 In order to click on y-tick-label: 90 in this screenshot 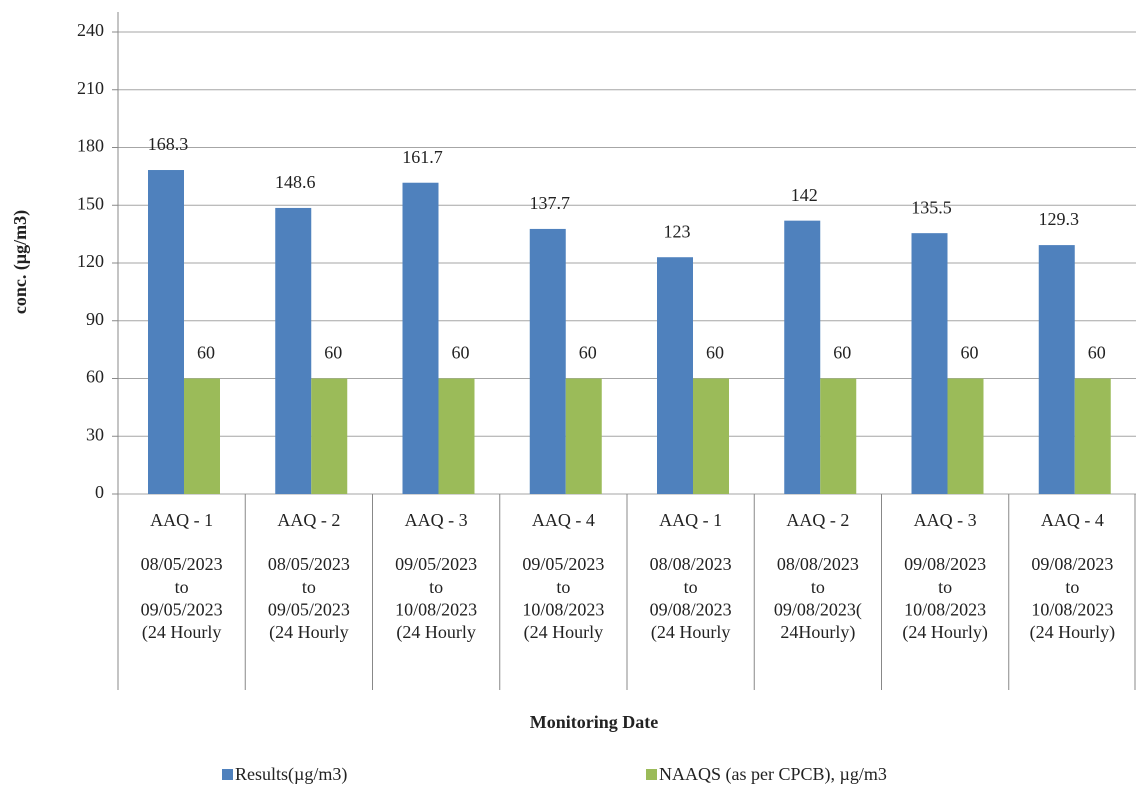, I will do `click(95, 319)`.